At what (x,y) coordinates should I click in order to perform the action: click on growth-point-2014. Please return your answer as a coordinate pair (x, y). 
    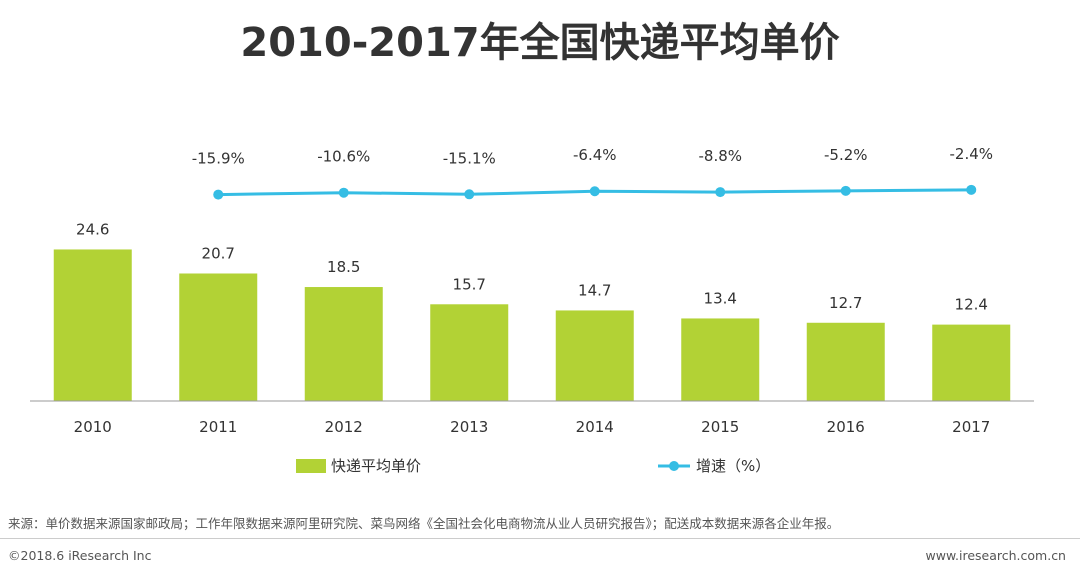
    Looking at the image, I should click on (594, 191).